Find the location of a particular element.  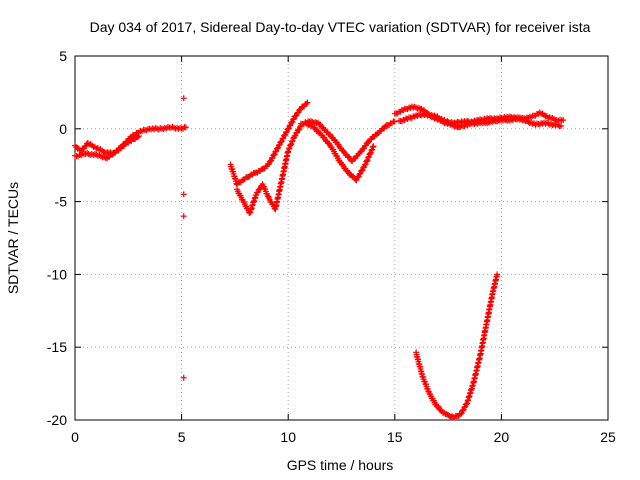

y-tick-label: -20 is located at coordinates (57, 420).